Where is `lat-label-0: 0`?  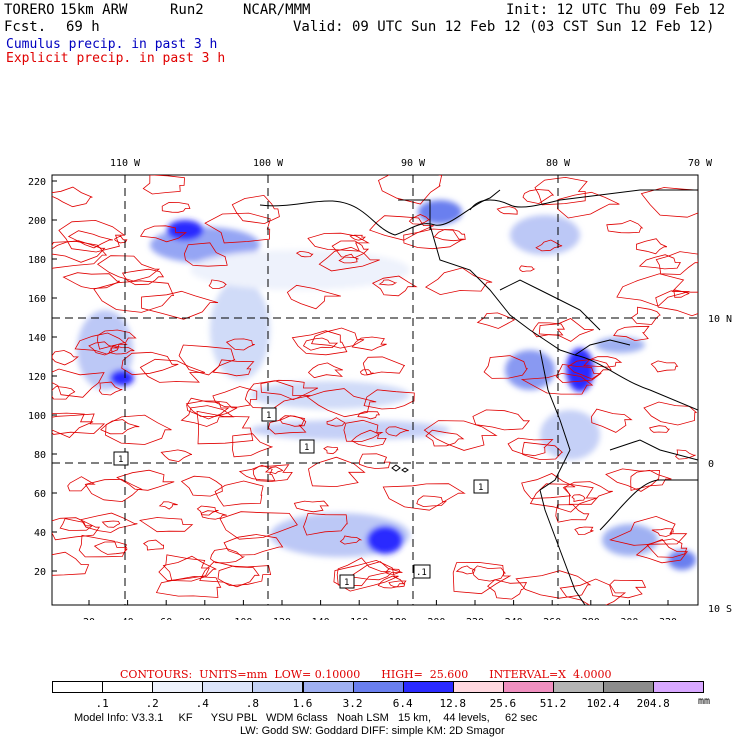
lat-label-0: 0 is located at coordinates (711, 464).